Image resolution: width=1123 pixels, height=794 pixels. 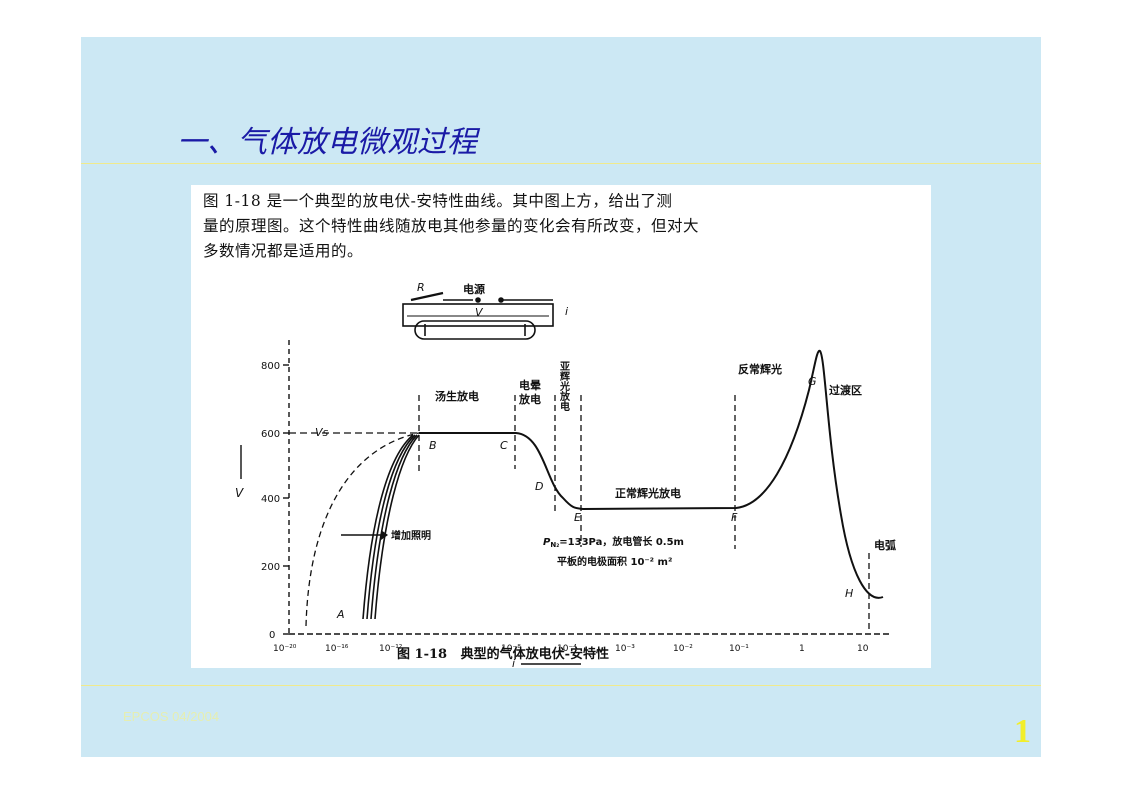 What do you see at coordinates (513, 662) in the screenshot?
I see `x-axis-label: i` at bounding box center [513, 662].